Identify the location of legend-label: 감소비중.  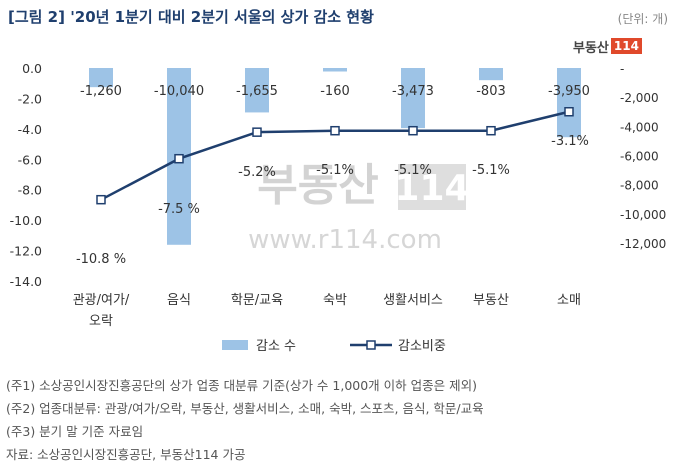
(422, 346).